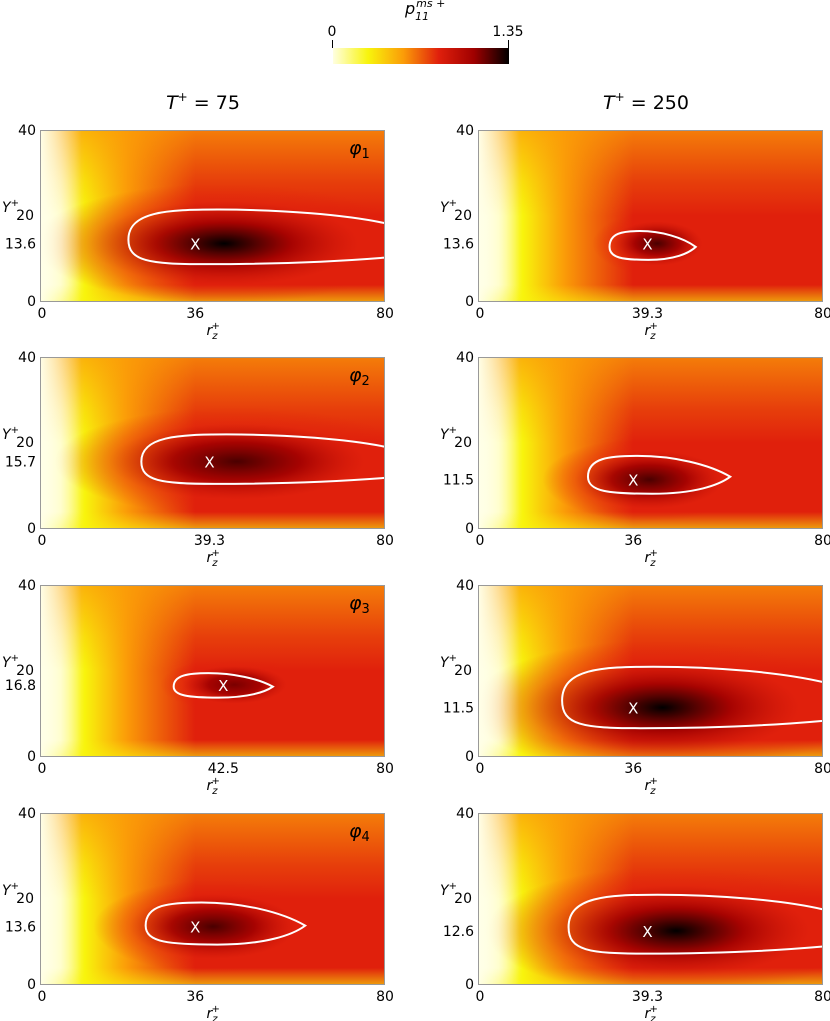  What do you see at coordinates (359, 376) in the screenshot?
I see `row-label-phi: φ2` at bounding box center [359, 376].